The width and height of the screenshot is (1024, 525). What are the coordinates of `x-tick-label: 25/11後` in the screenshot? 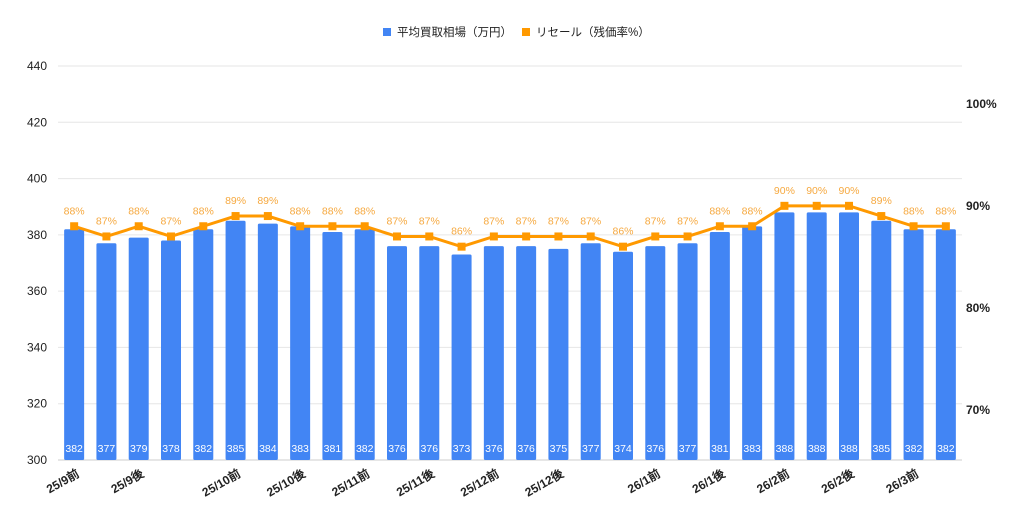 It's located at (415, 482).